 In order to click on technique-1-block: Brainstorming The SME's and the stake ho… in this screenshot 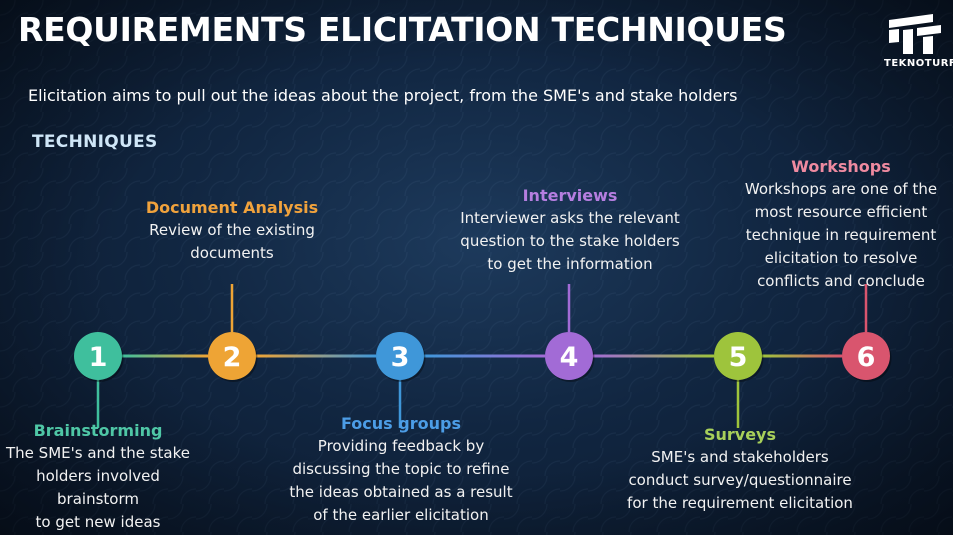, I will do `click(98, 476)`.